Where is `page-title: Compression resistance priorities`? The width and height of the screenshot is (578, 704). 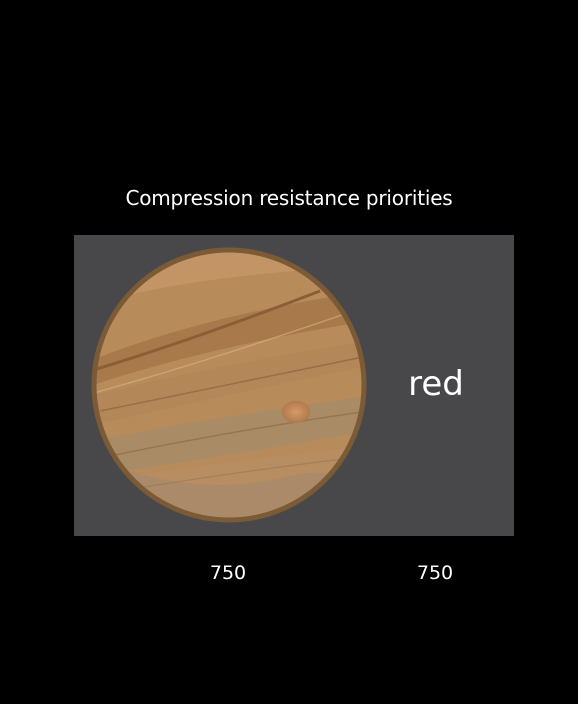 page-title: Compression resistance priorities is located at coordinates (289, 198).